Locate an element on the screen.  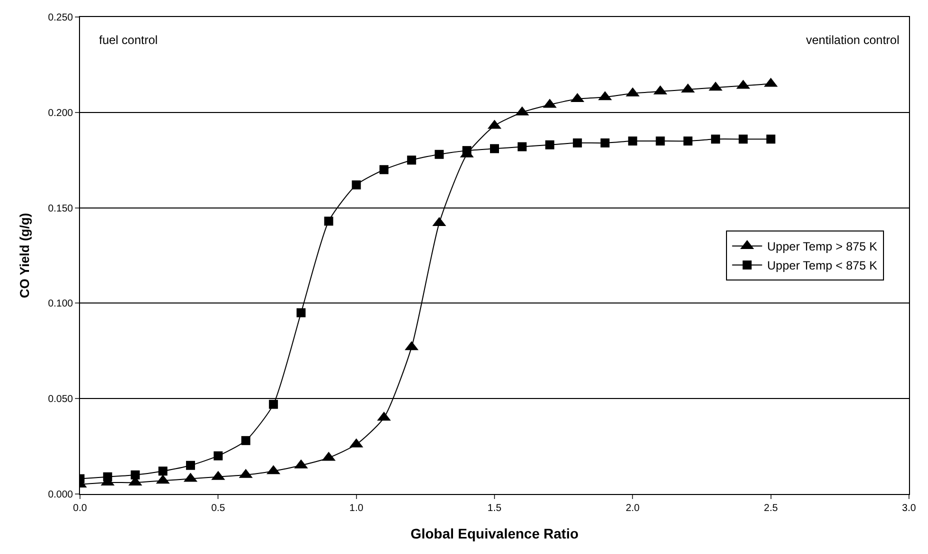
x-tick-label: 0.5 is located at coordinates (218, 508).